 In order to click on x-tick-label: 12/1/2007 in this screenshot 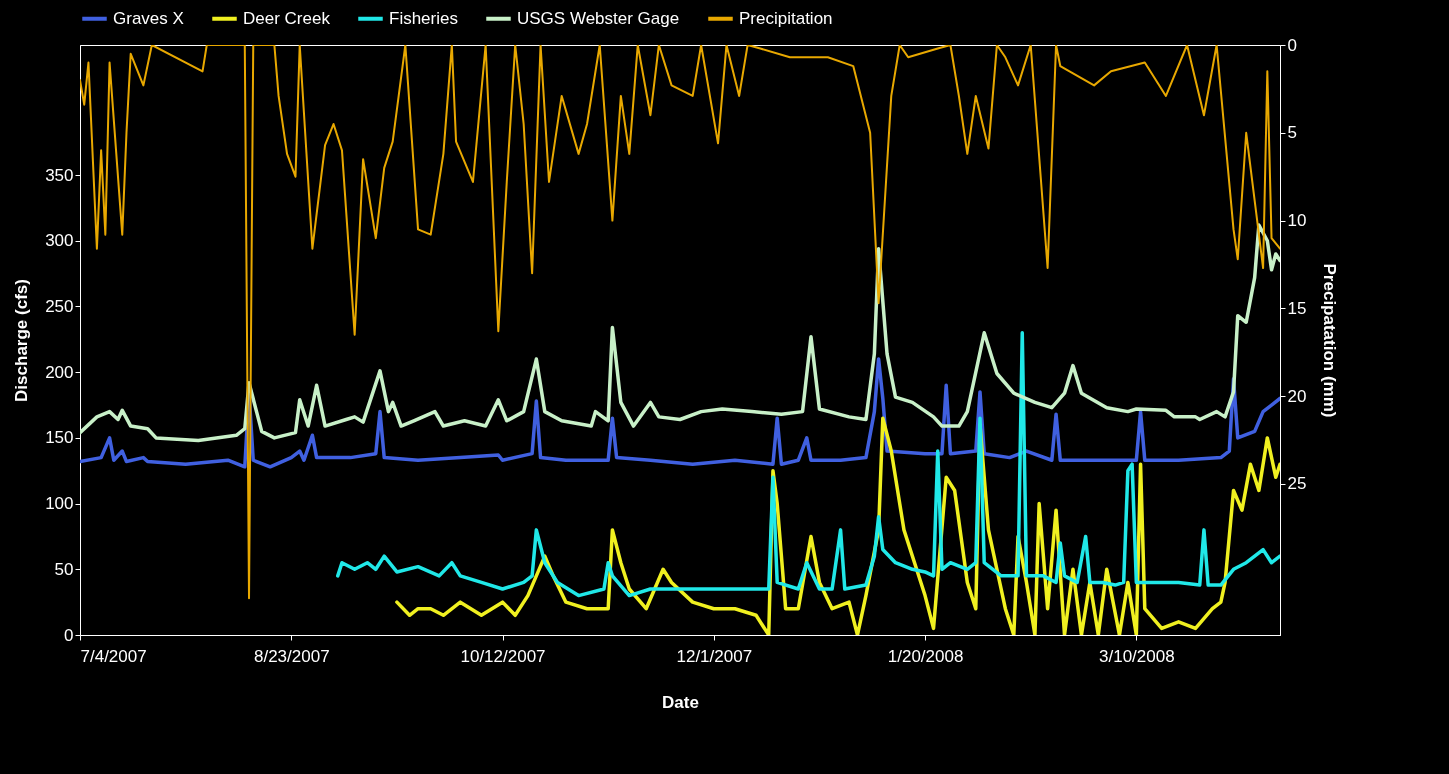, I will do `click(714, 656)`.